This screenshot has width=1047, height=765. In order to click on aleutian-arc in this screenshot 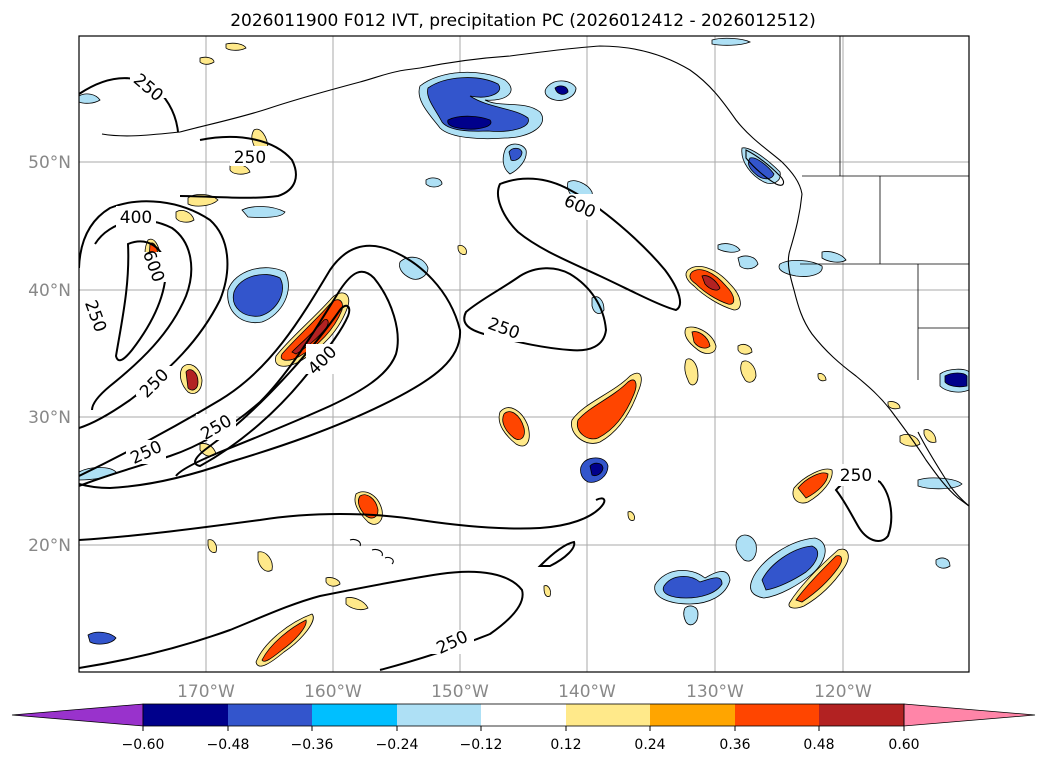, I will do `click(141, 134)`.